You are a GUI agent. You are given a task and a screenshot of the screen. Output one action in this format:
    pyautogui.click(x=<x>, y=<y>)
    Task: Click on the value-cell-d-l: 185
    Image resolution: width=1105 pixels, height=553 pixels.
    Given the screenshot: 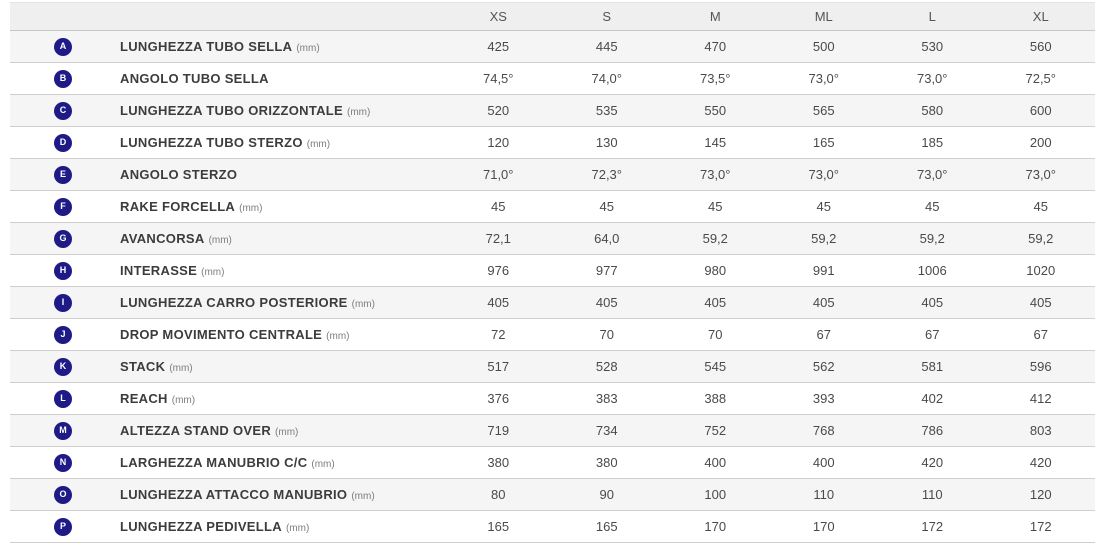 What is the action you would take?
    pyautogui.click(x=932, y=142)
    